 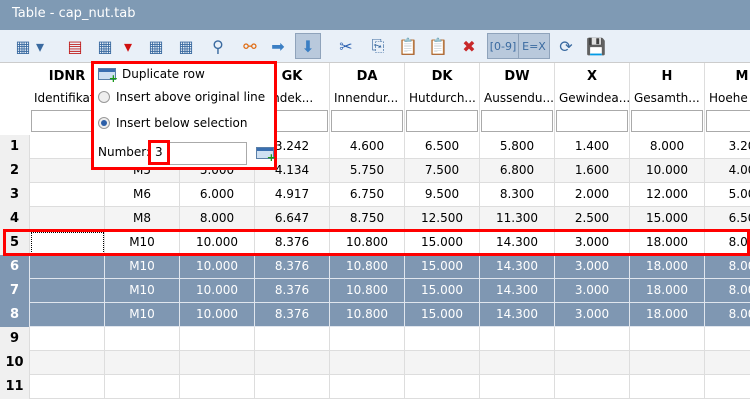 I want to click on dropdown-arrow-button: ▾, so click(x=40, y=46).